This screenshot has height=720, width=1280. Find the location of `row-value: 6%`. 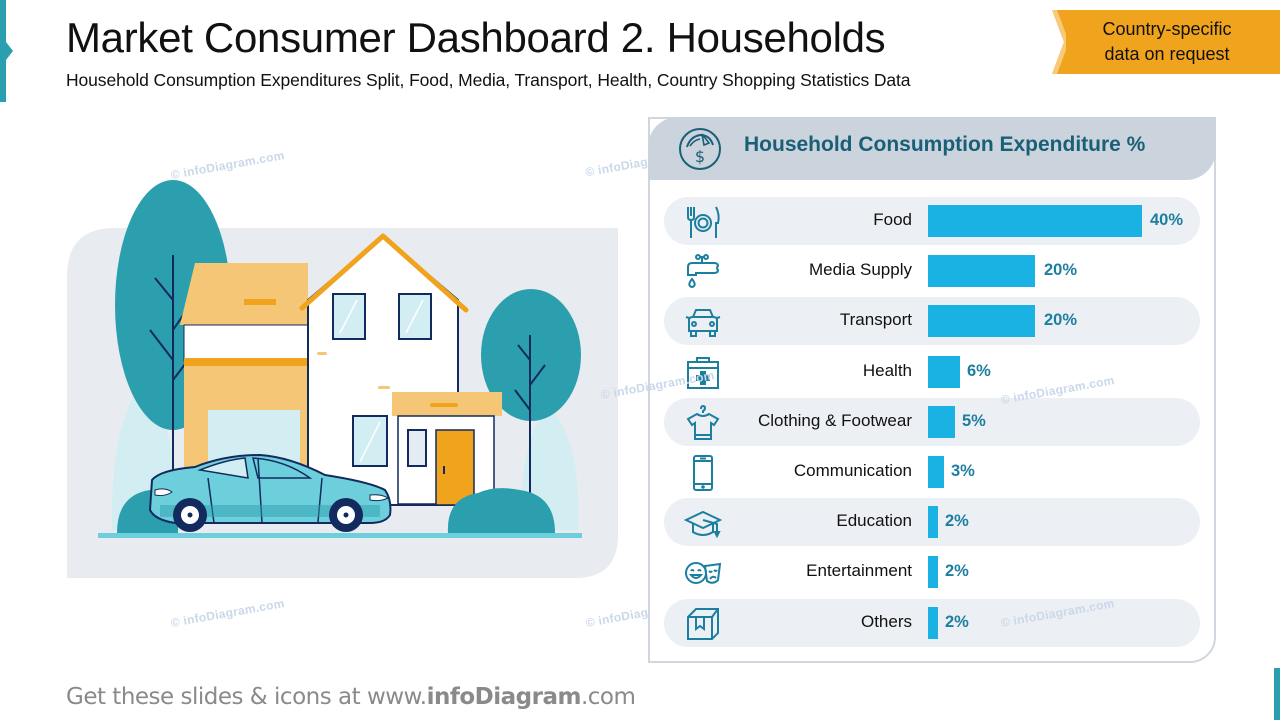

row-value: 6% is located at coordinates (979, 370).